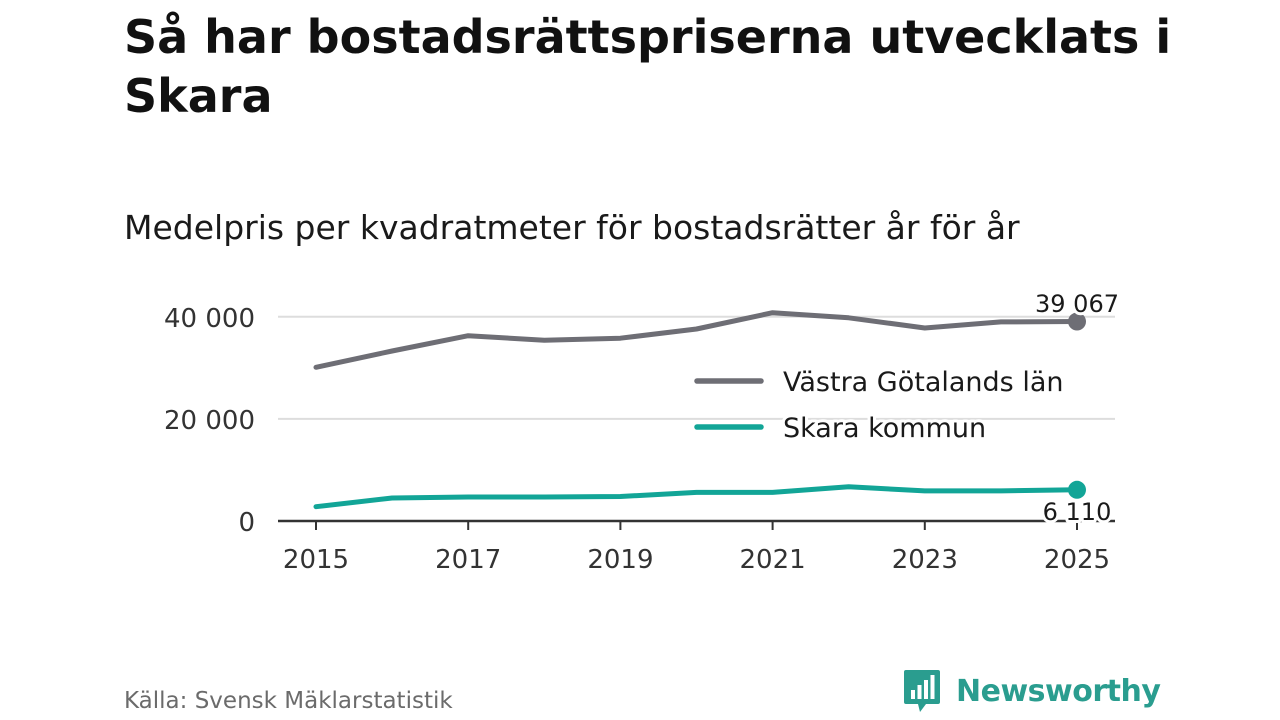 The image size is (1280, 720). What do you see at coordinates (209, 319) in the screenshot?
I see `y-tick-label: 40 000` at bounding box center [209, 319].